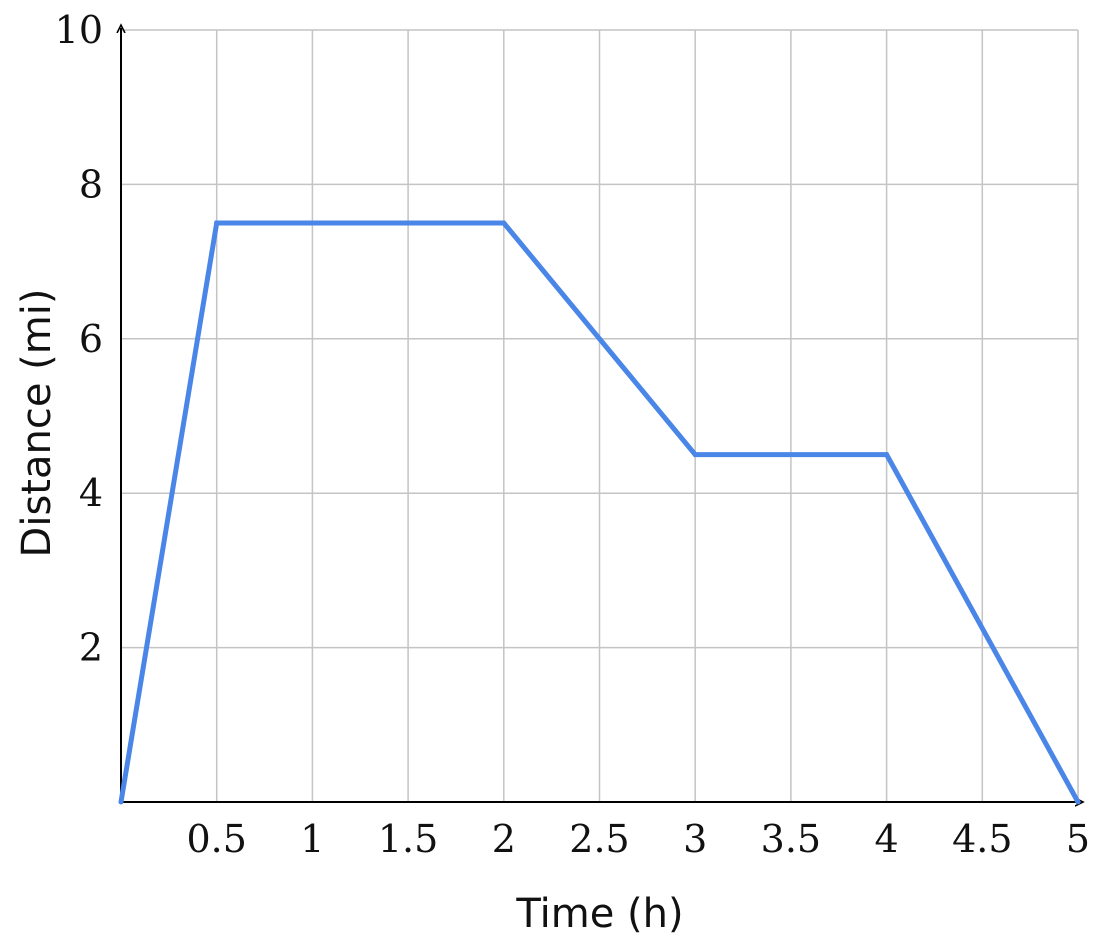  I want to click on x-tick-label: 2.5, so click(599, 839).